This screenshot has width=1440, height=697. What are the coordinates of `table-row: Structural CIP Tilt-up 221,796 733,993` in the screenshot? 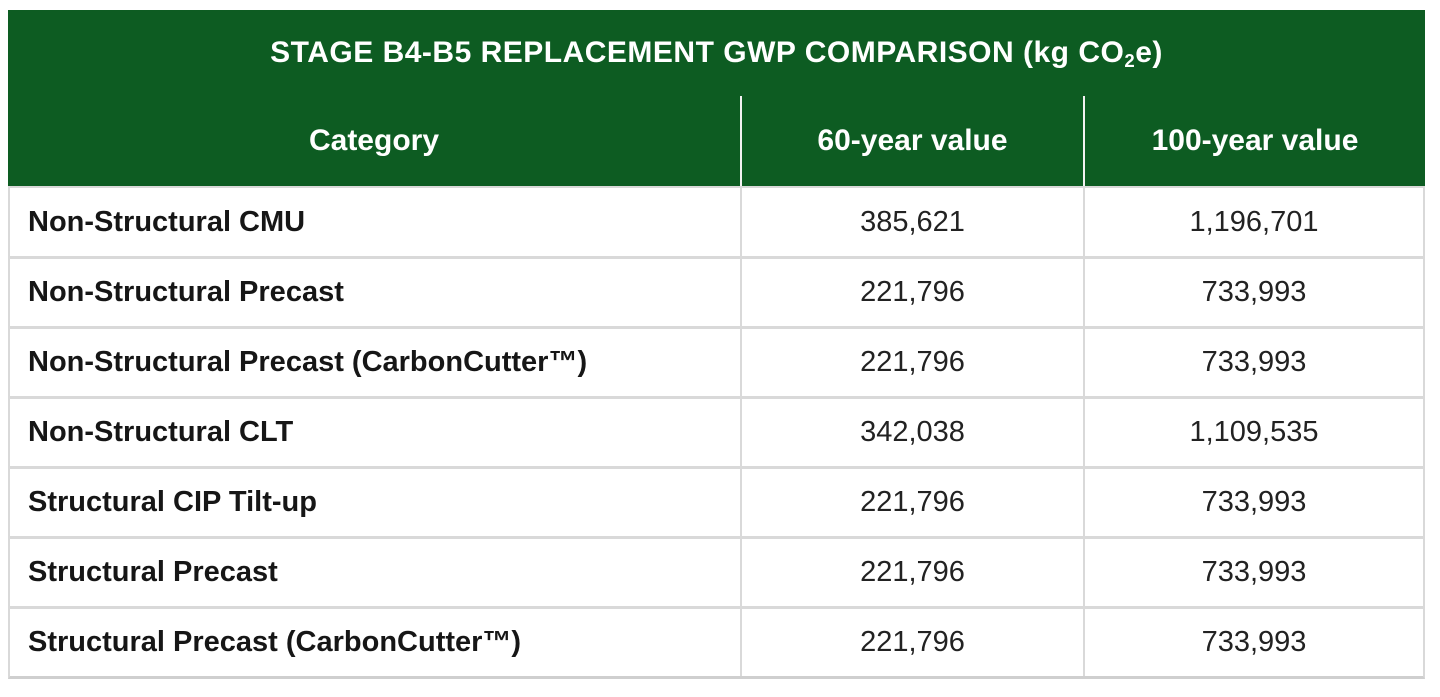 It's located at (716, 501).